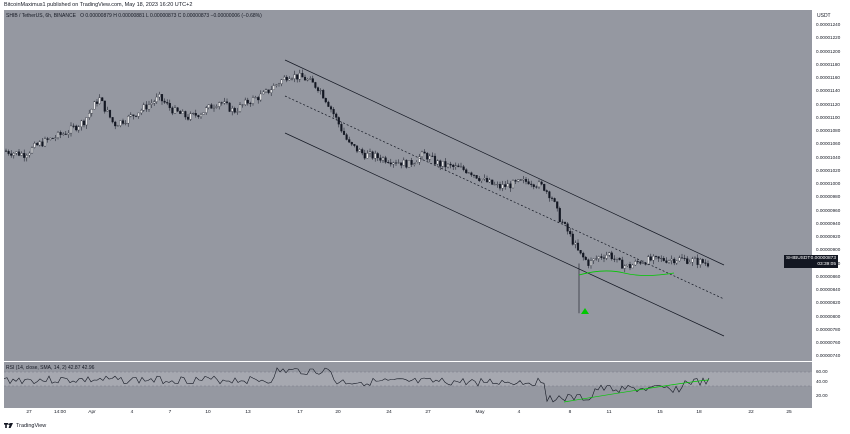 The image size is (850, 434). What do you see at coordinates (660, 412) in the screenshot?
I see `time-axis-label: 15` at bounding box center [660, 412].